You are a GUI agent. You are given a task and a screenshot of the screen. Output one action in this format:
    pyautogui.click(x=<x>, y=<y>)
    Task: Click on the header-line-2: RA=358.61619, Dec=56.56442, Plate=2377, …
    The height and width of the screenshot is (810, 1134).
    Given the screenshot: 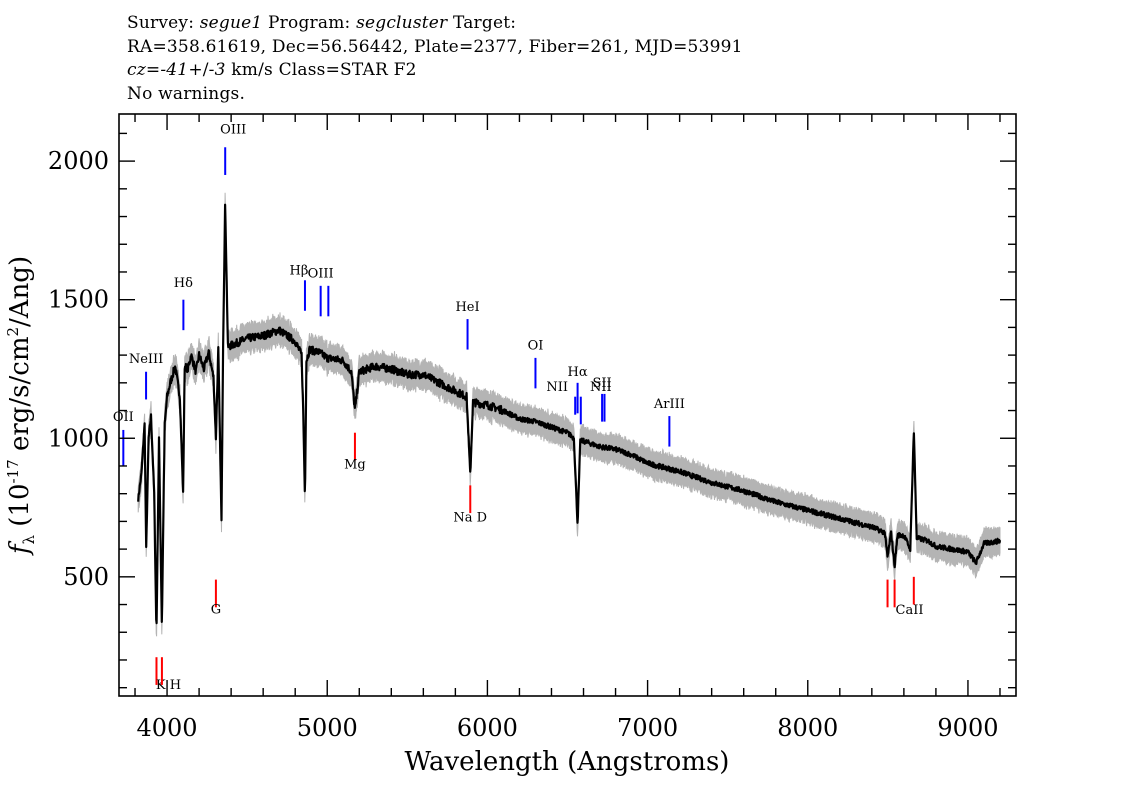 What is the action you would take?
    pyautogui.click(x=435, y=46)
    